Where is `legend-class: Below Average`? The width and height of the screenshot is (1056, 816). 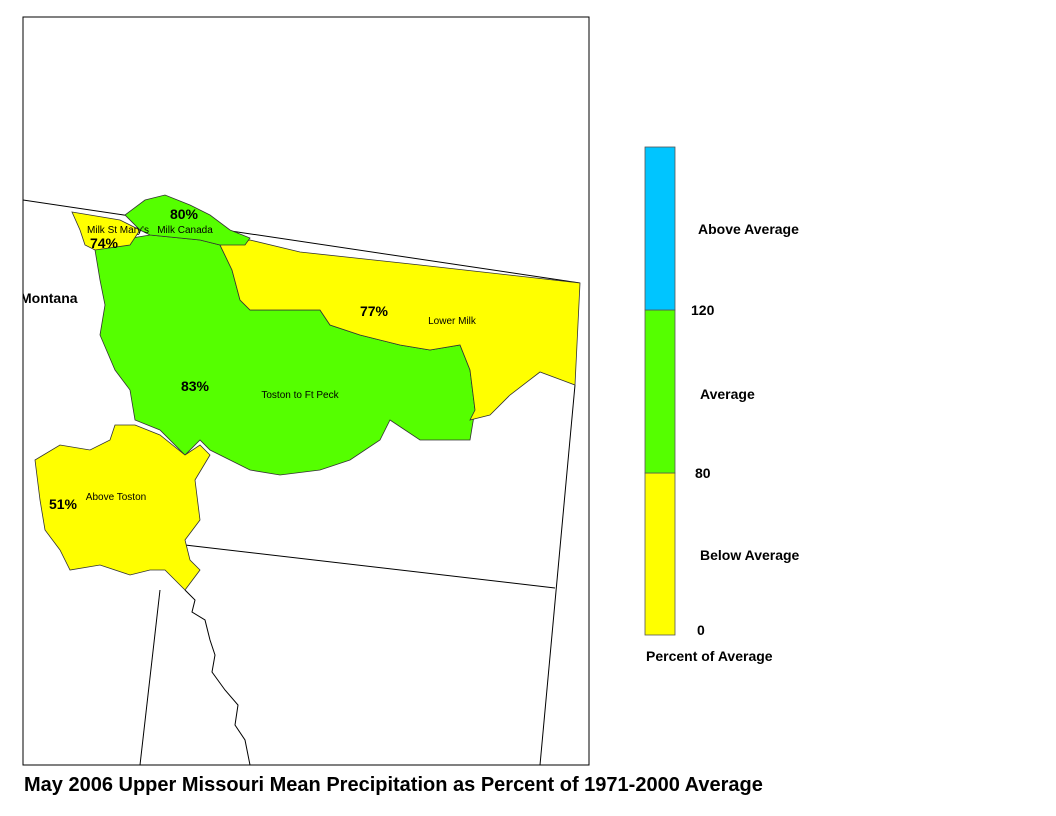
legend-class: Below Average is located at coordinates (750, 555).